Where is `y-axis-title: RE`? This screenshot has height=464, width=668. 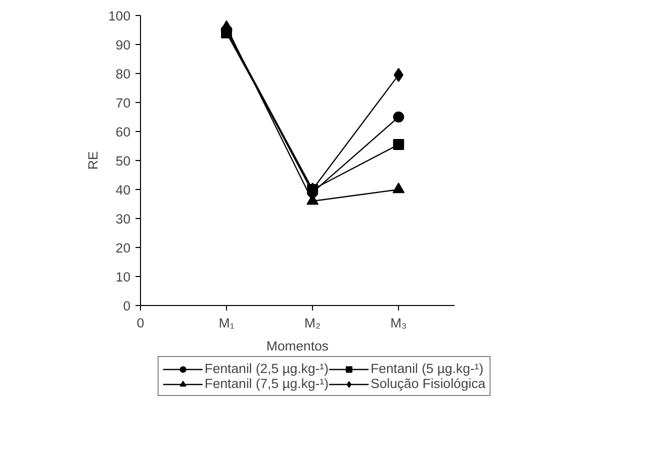 y-axis-title: RE is located at coordinates (92, 160).